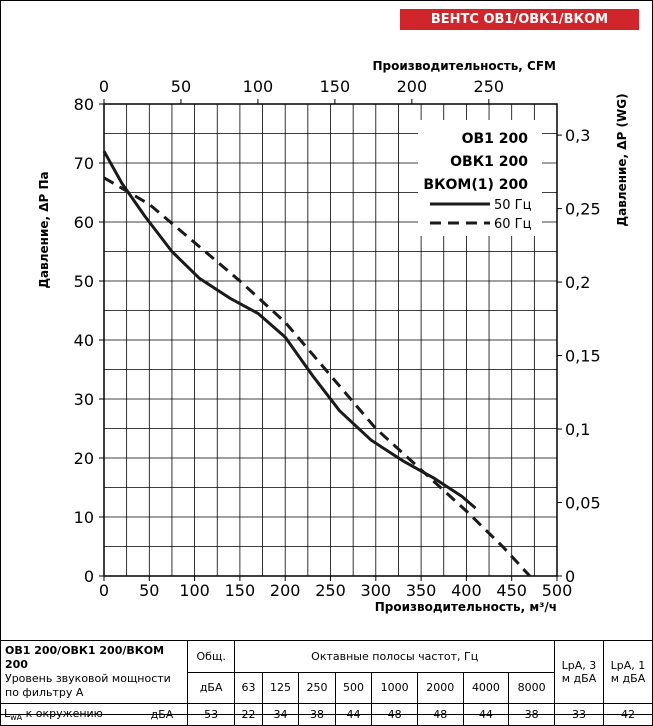  Describe the element at coordinates (44, 229) in the screenshot. I see `y-axis-label: Давление, ΔP Па` at that location.